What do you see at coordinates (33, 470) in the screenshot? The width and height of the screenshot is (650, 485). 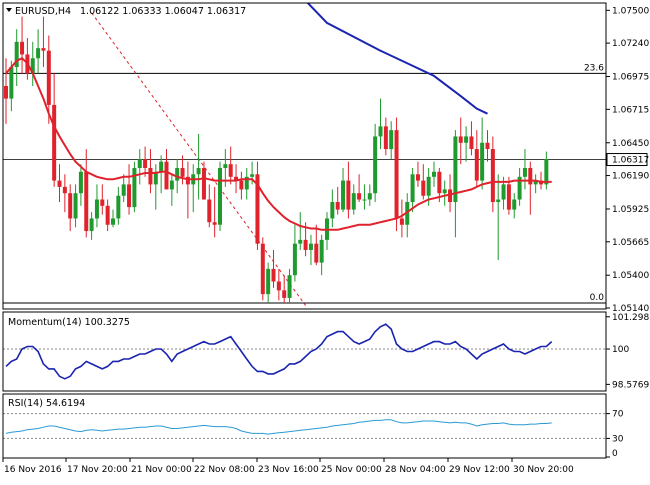 I see `x-tick-label: 16 Nov 2016` at bounding box center [33, 470].